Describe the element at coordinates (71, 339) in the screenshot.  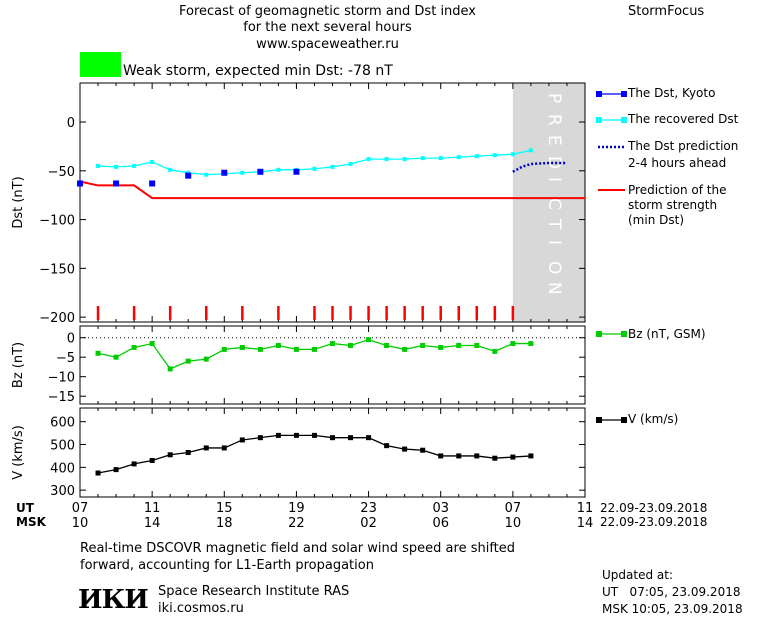
I see `bz-ytick-label: 0` at that location.